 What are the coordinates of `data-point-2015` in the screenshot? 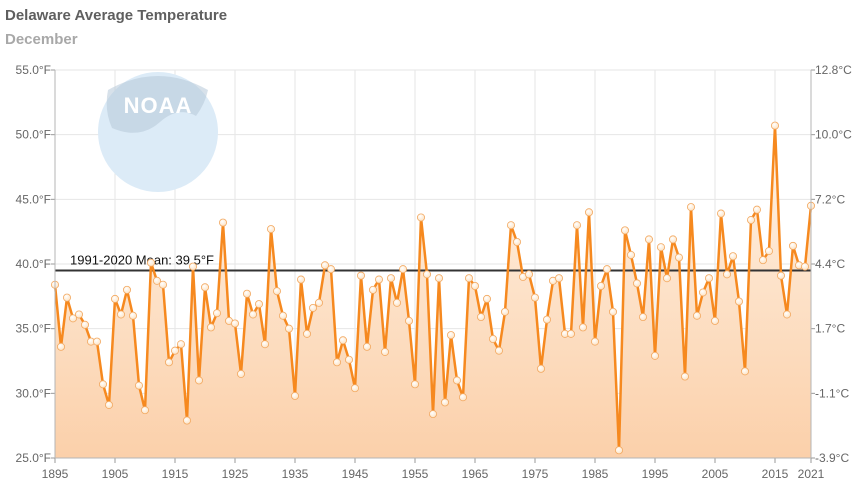 It's located at (775, 125).